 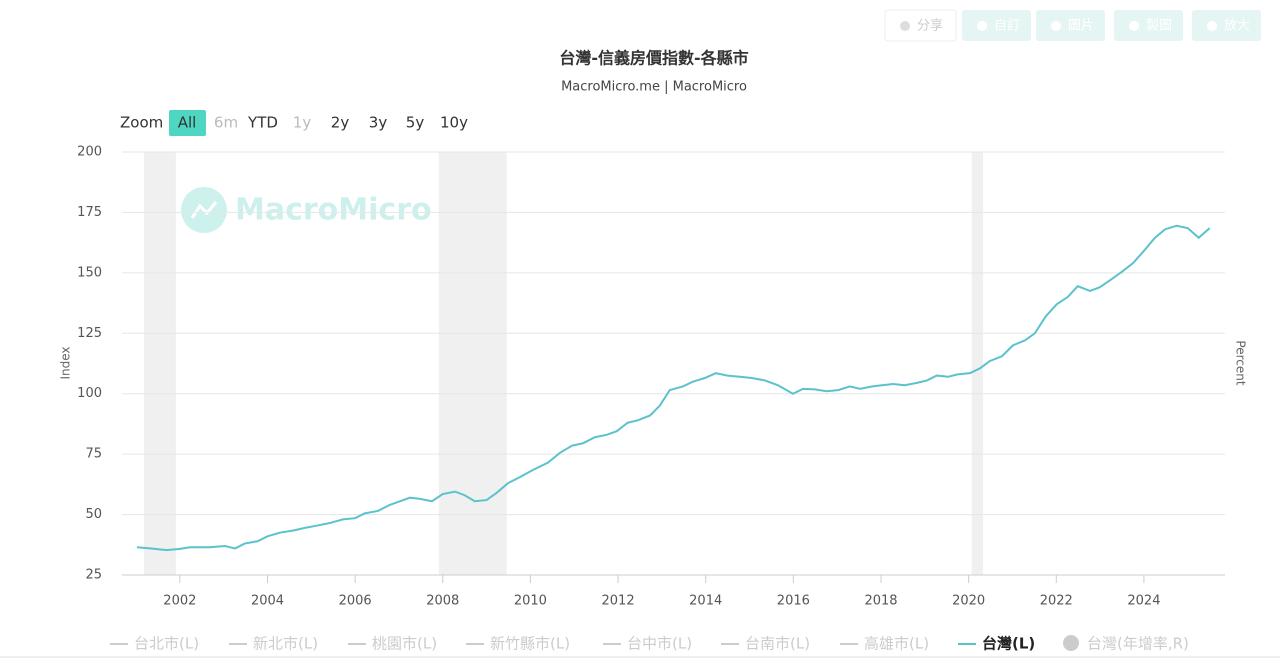 What do you see at coordinates (89, 152) in the screenshot?
I see `y-tick-label: 200` at bounding box center [89, 152].